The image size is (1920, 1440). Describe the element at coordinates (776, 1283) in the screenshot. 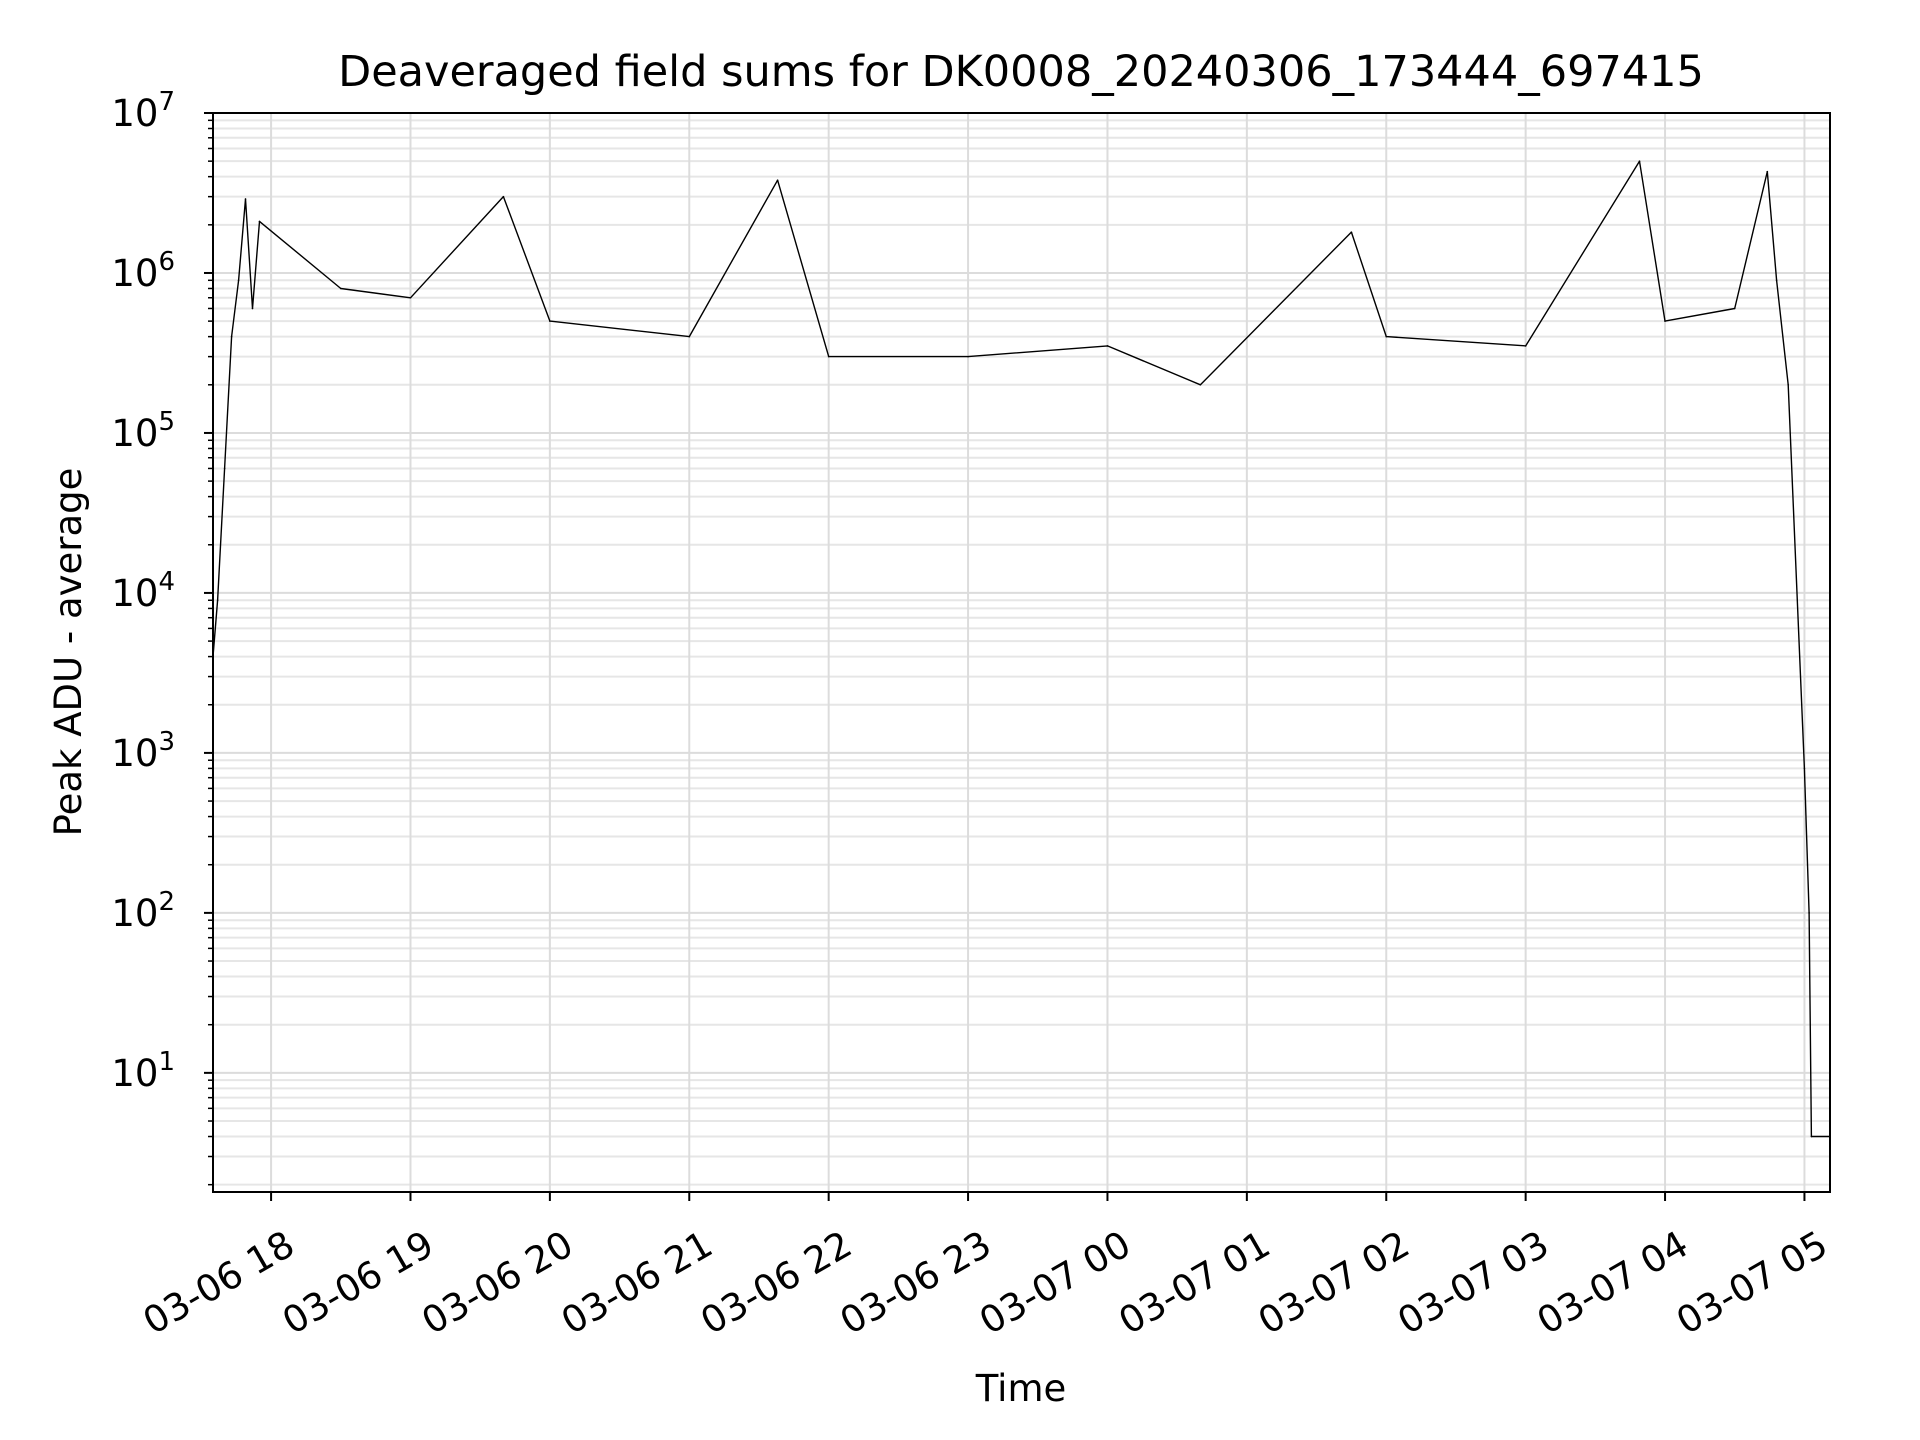

I see `x-tick-label: 03-06 22` at that location.